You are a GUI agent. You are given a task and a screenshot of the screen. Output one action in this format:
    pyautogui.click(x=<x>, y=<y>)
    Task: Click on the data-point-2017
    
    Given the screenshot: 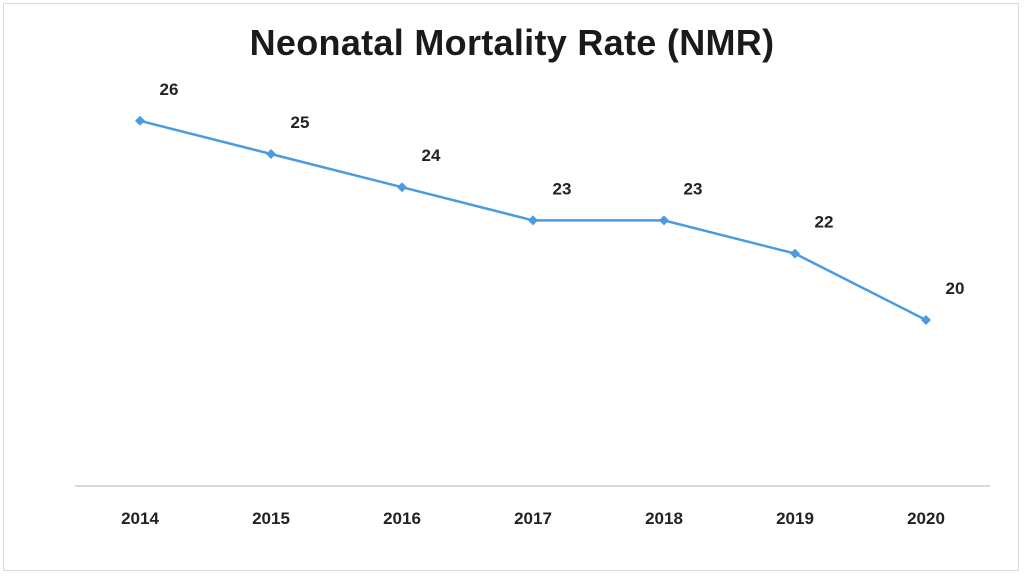 What is the action you would take?
    pyautogui.click(x=533, y=220)
    